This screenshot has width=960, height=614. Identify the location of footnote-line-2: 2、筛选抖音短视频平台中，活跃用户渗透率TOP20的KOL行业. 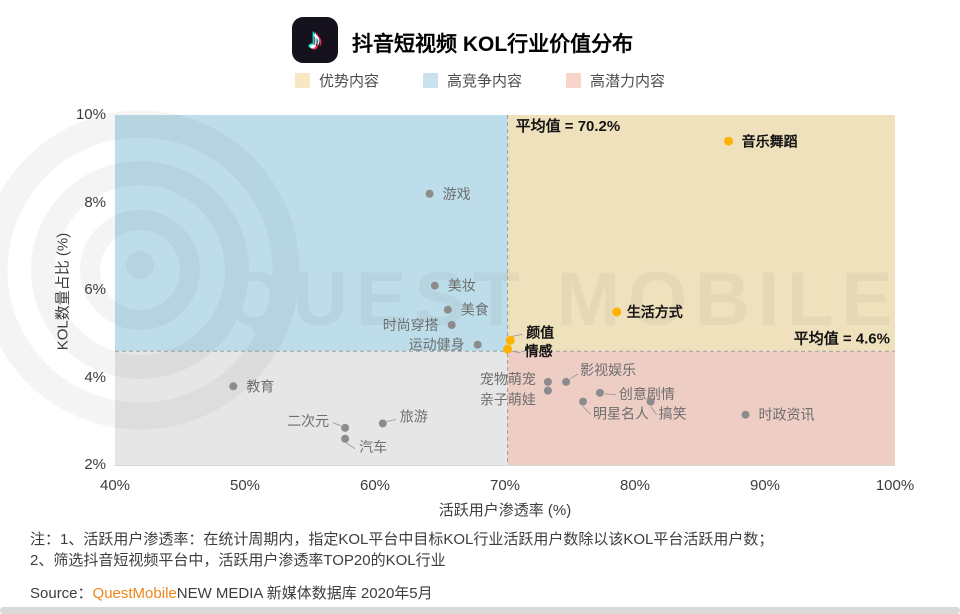
(238, 560).